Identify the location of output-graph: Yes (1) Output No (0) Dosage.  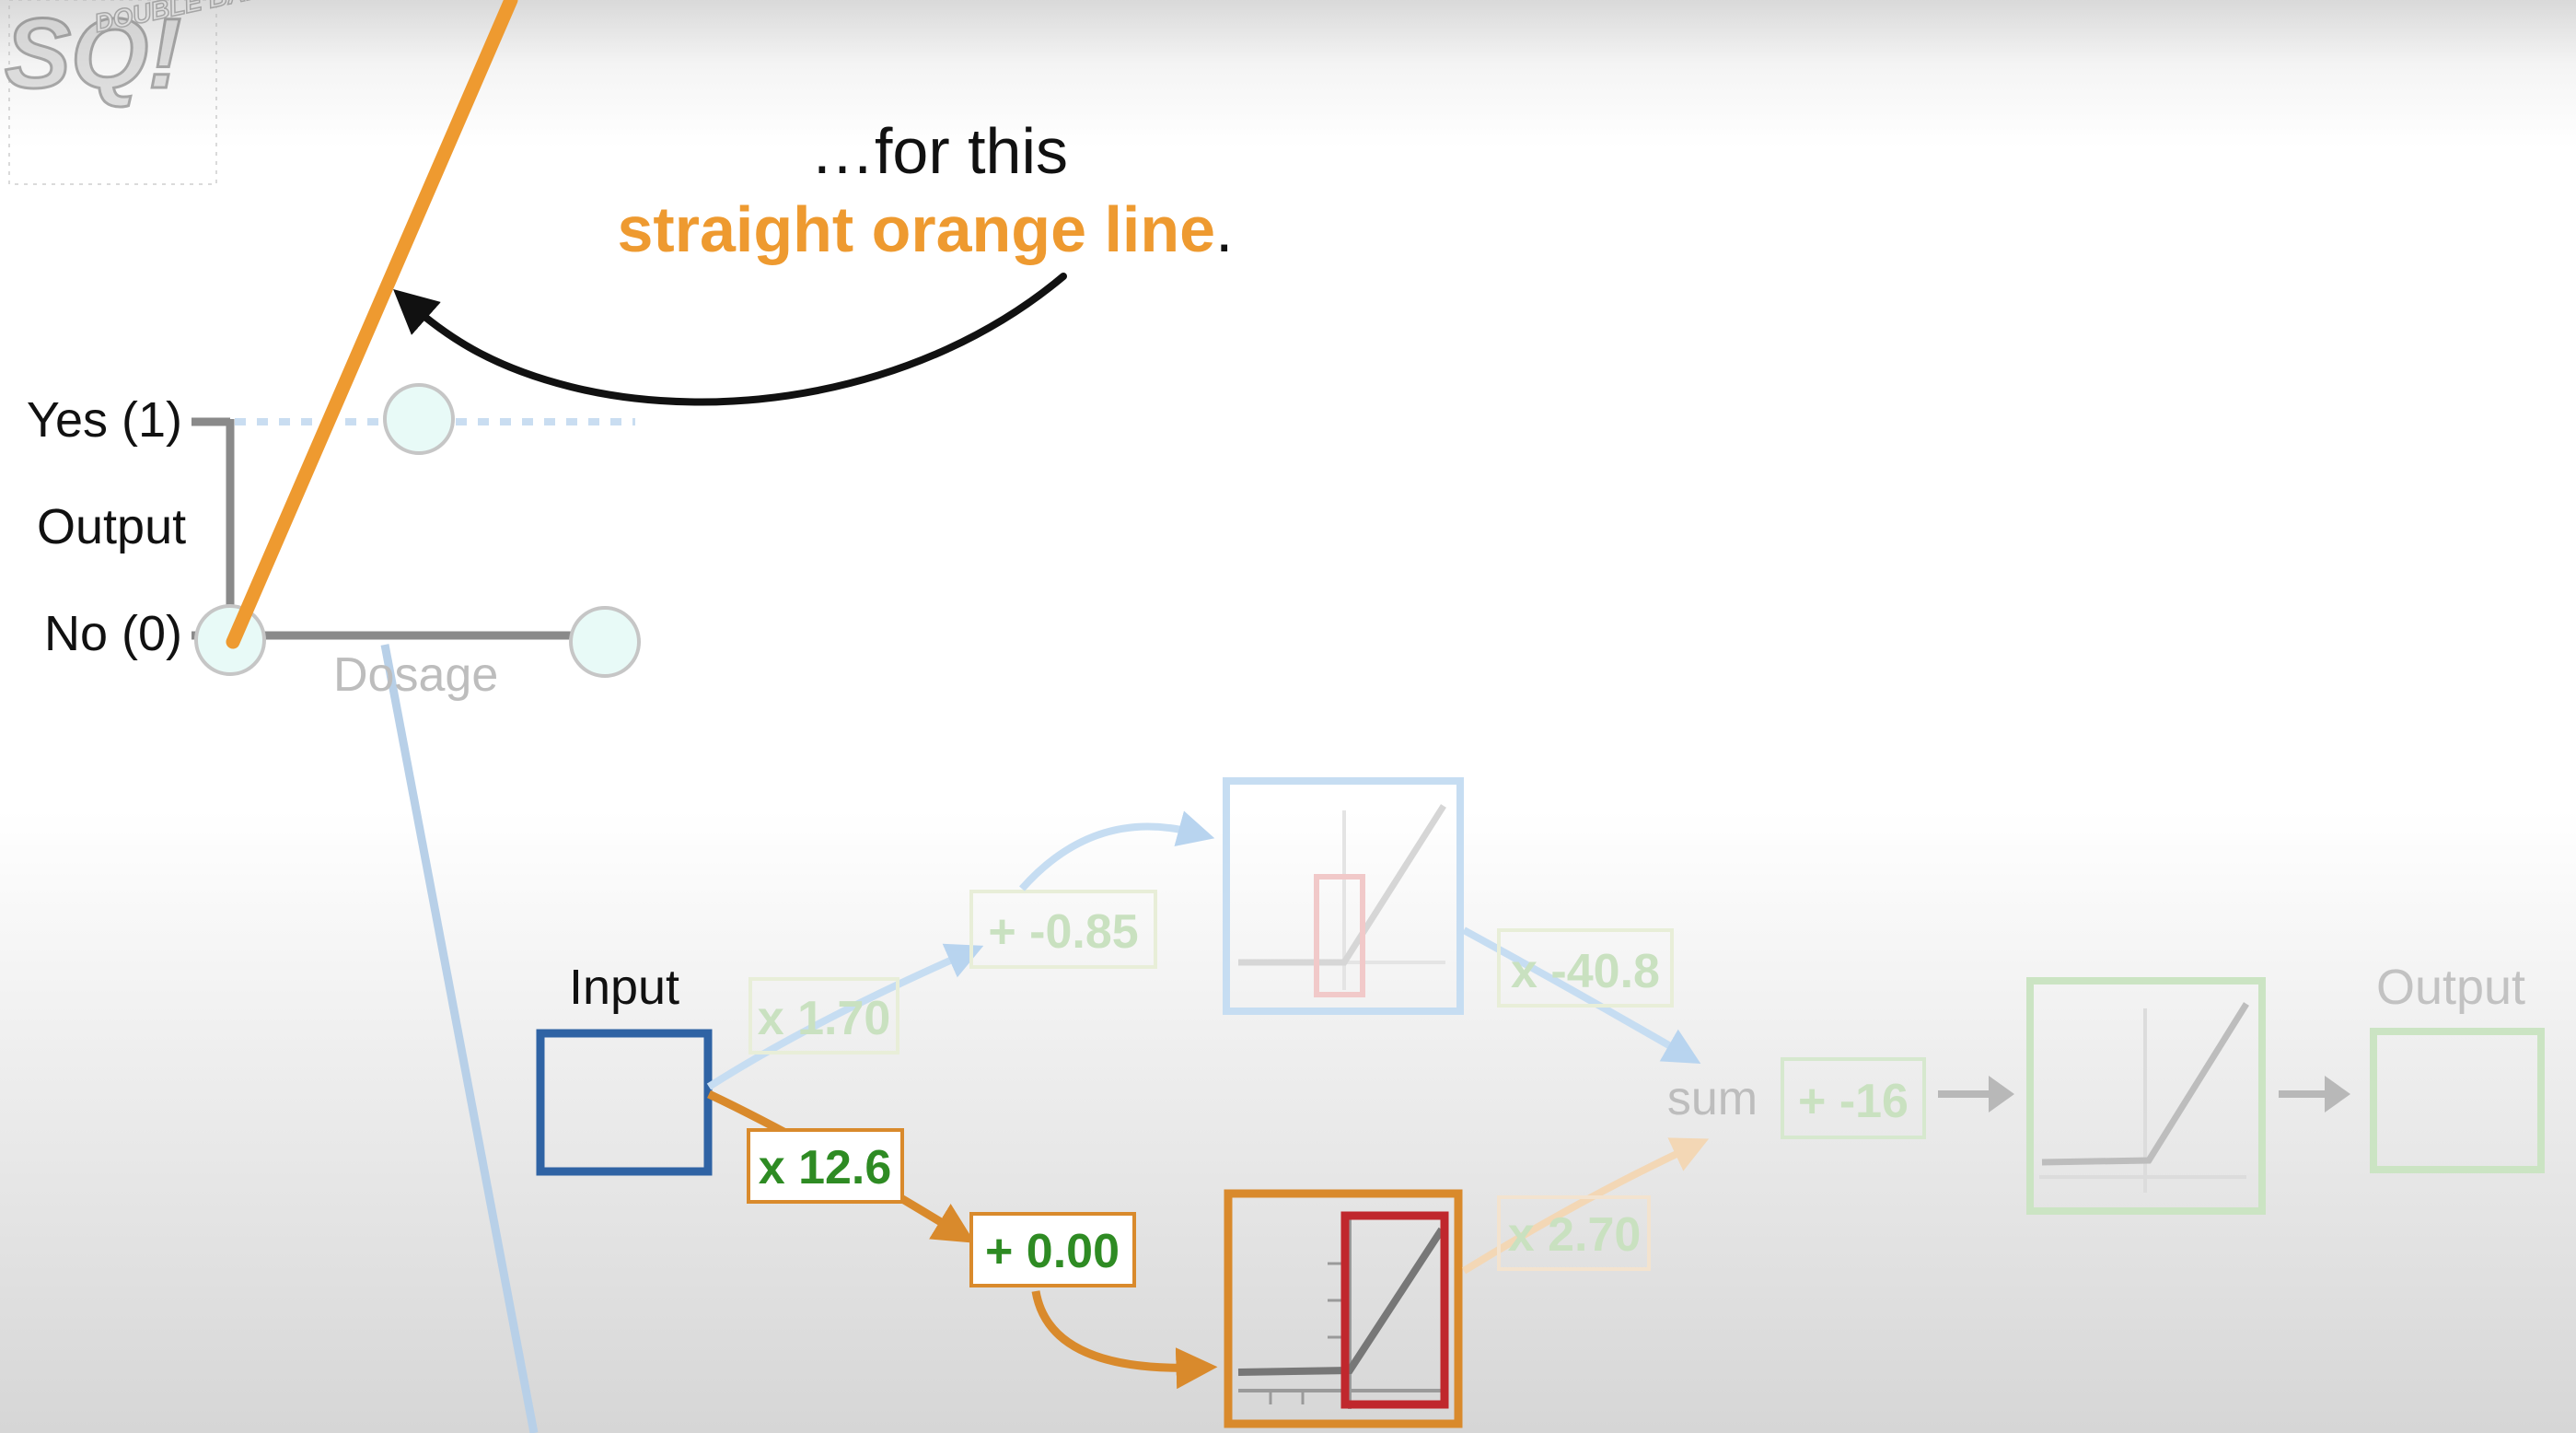
(334, 542).